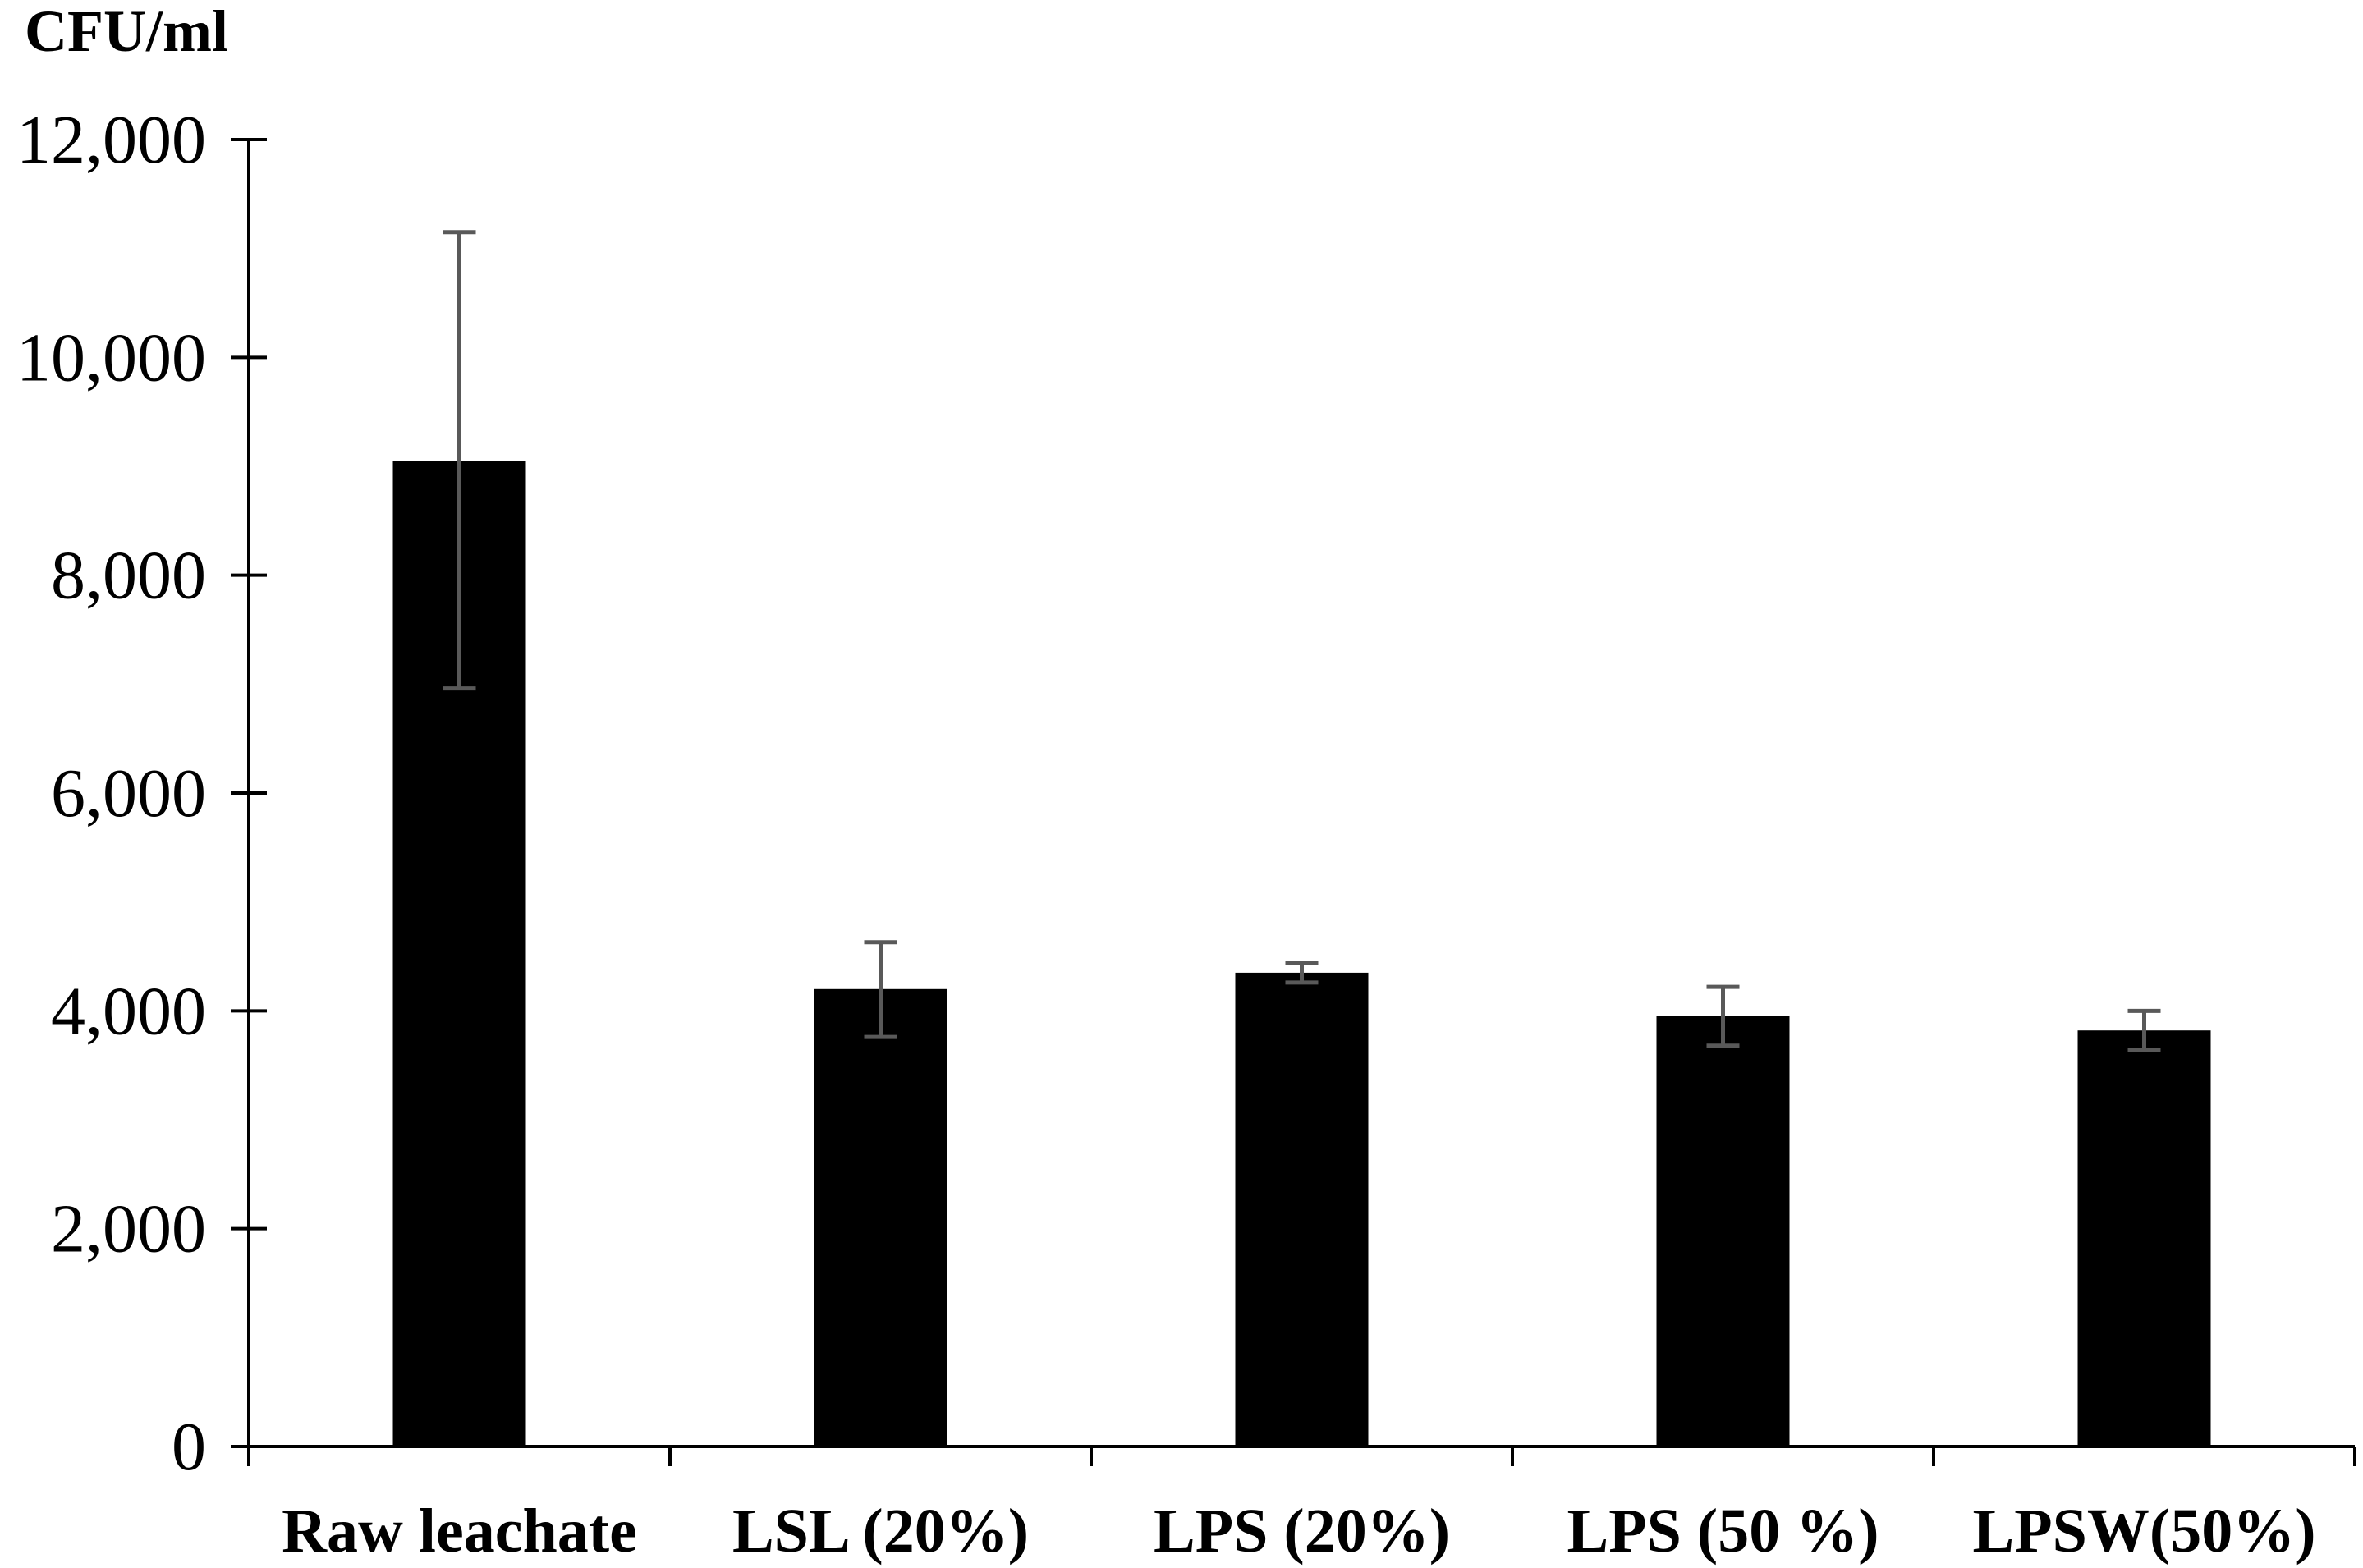  Describe the element at coordinates (189, 1447) in the screenshot. I see `y-tick-label: 0` at that location.